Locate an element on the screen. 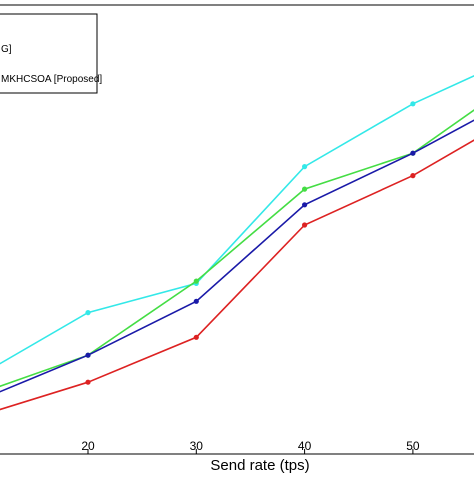 This screenshot has width=474, height=479. legend-box is located at coordinates (49, 53).